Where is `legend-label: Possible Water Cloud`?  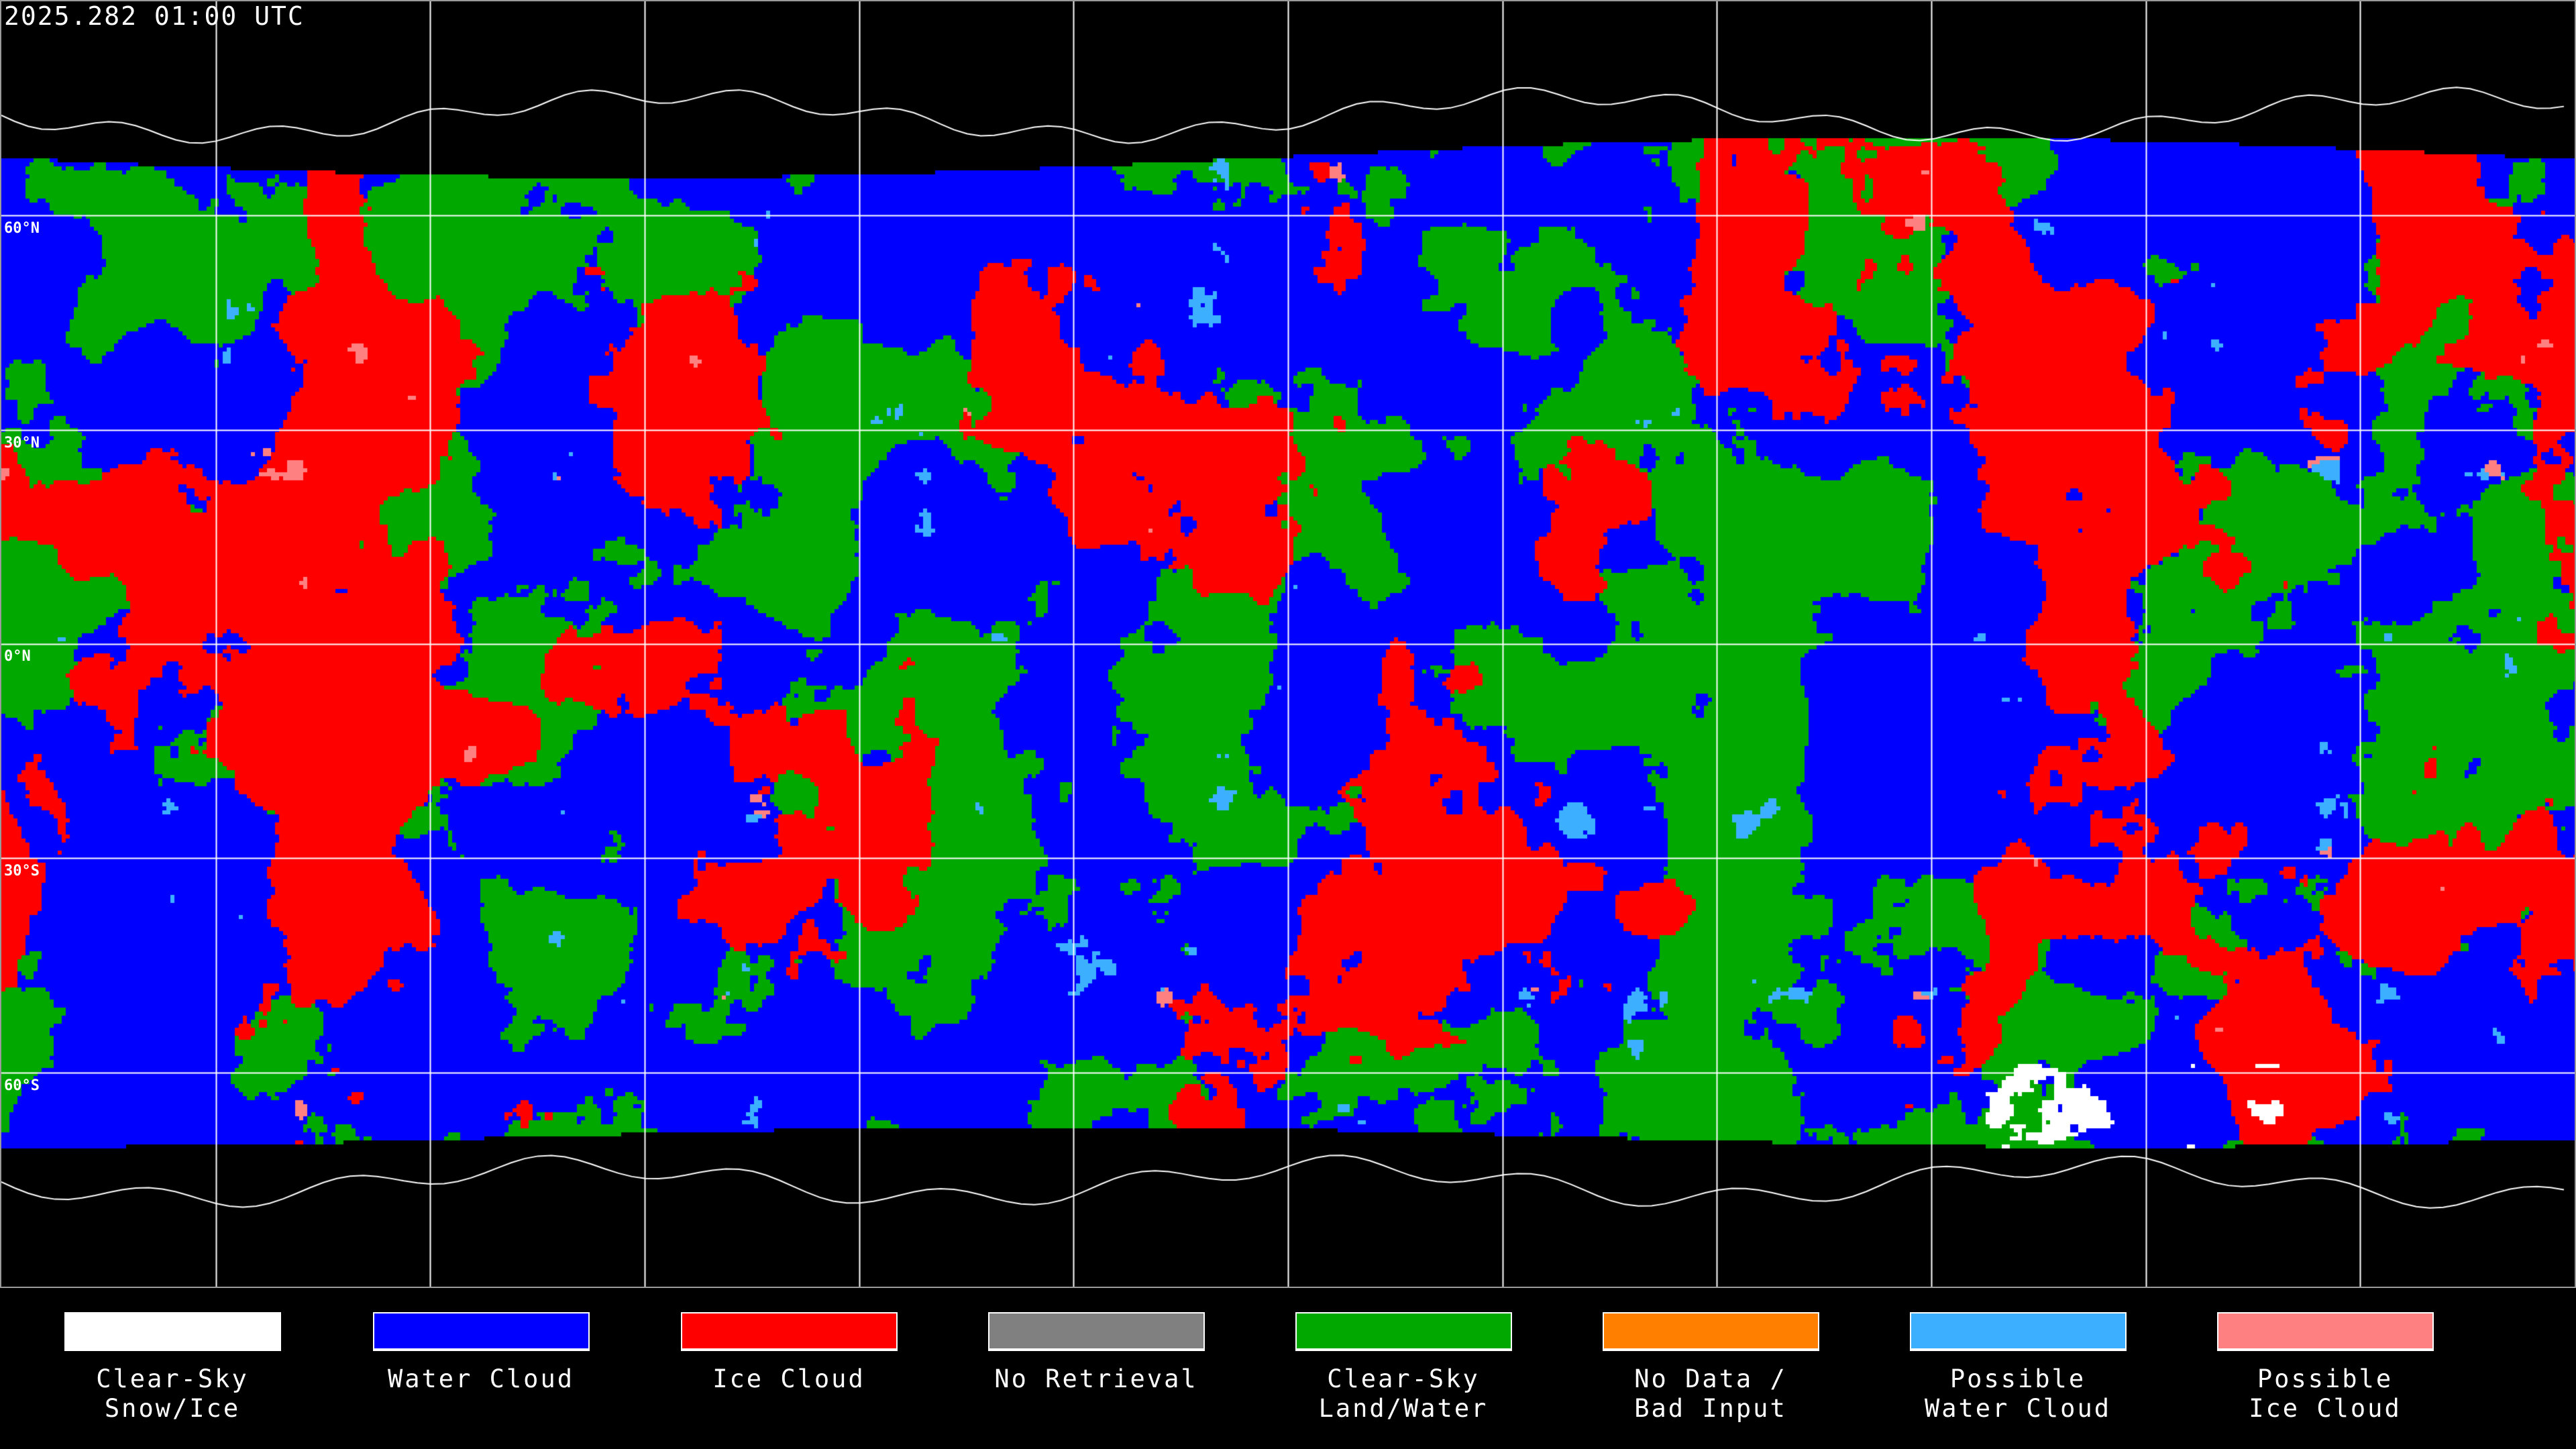 legend-label: Possible Water Cloud is located at coordinates (2018, 1393).